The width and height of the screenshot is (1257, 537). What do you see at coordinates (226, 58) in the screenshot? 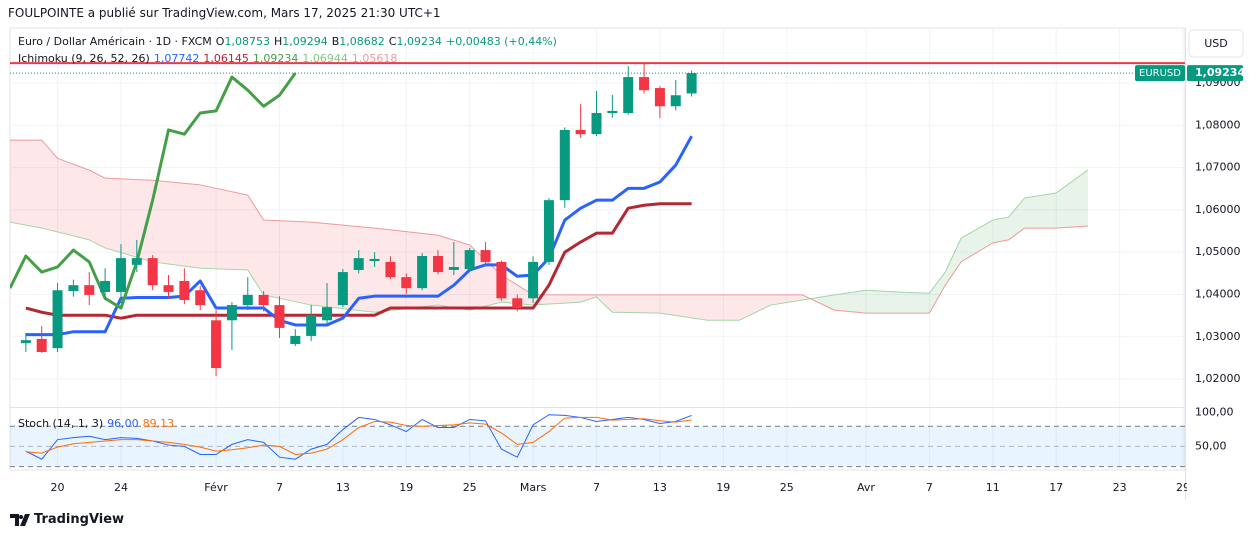
I see `indicator-value: 1,06145` at bounding box center [226, 58].